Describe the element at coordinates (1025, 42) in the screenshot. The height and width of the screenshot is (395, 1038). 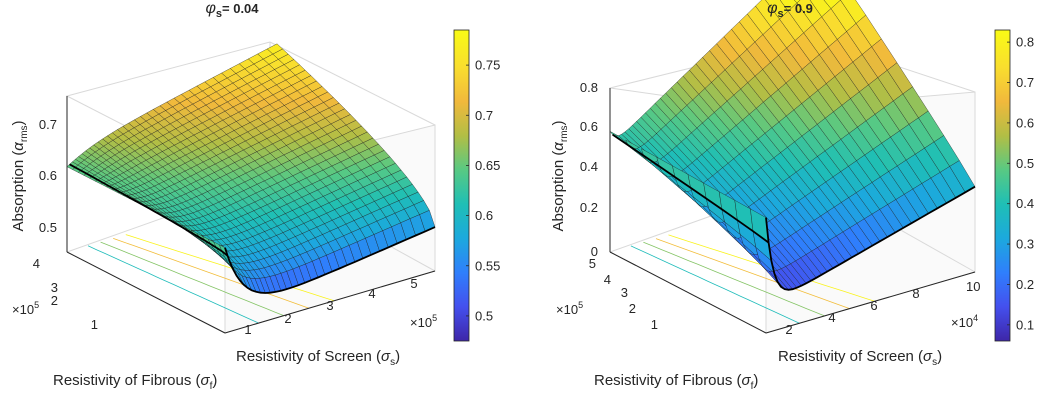
I see `colorbar-tick-label: 0.8` at that location.